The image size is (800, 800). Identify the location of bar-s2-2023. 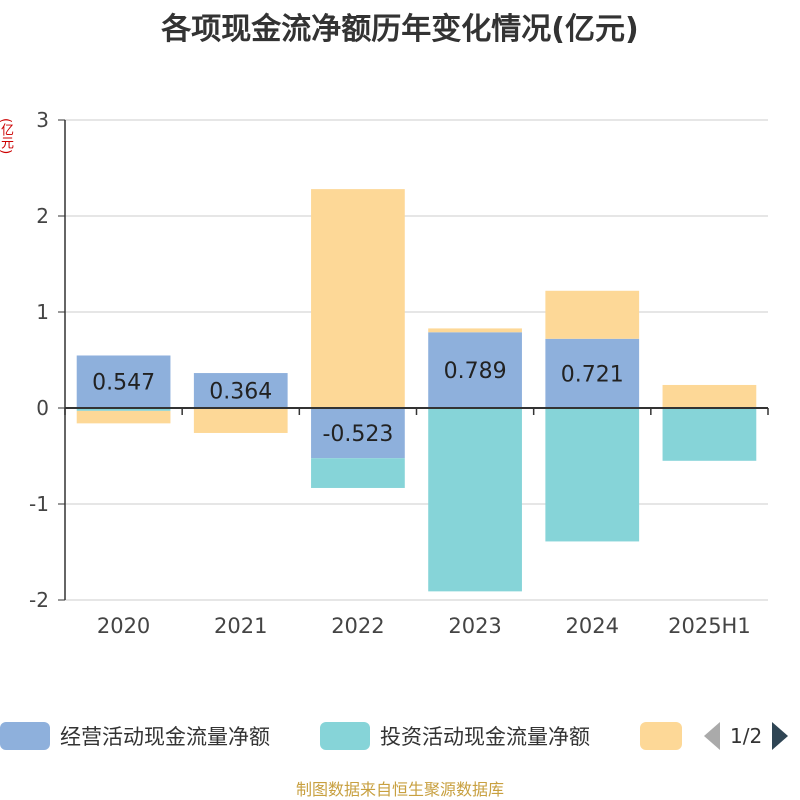
(475, 330).